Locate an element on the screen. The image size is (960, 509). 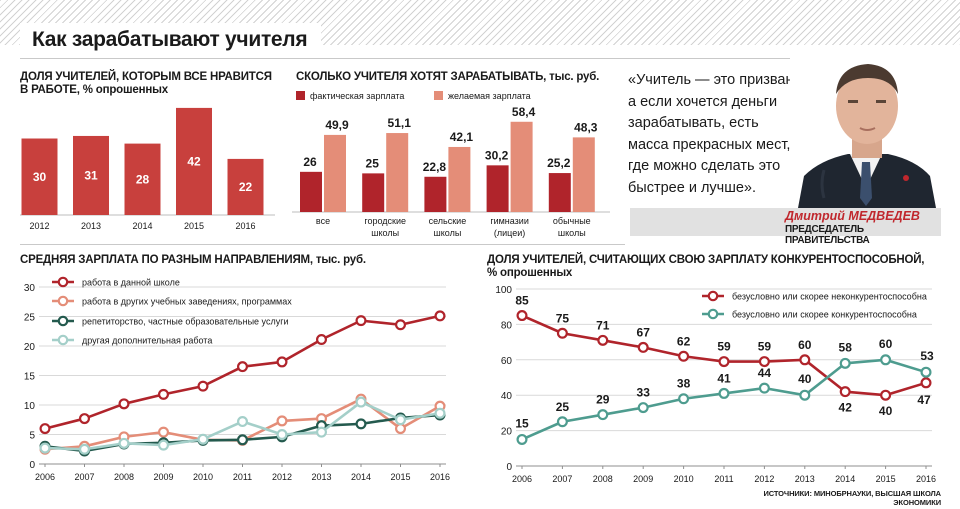
x-tick-label: сельские is located at coordinates (448, 221).